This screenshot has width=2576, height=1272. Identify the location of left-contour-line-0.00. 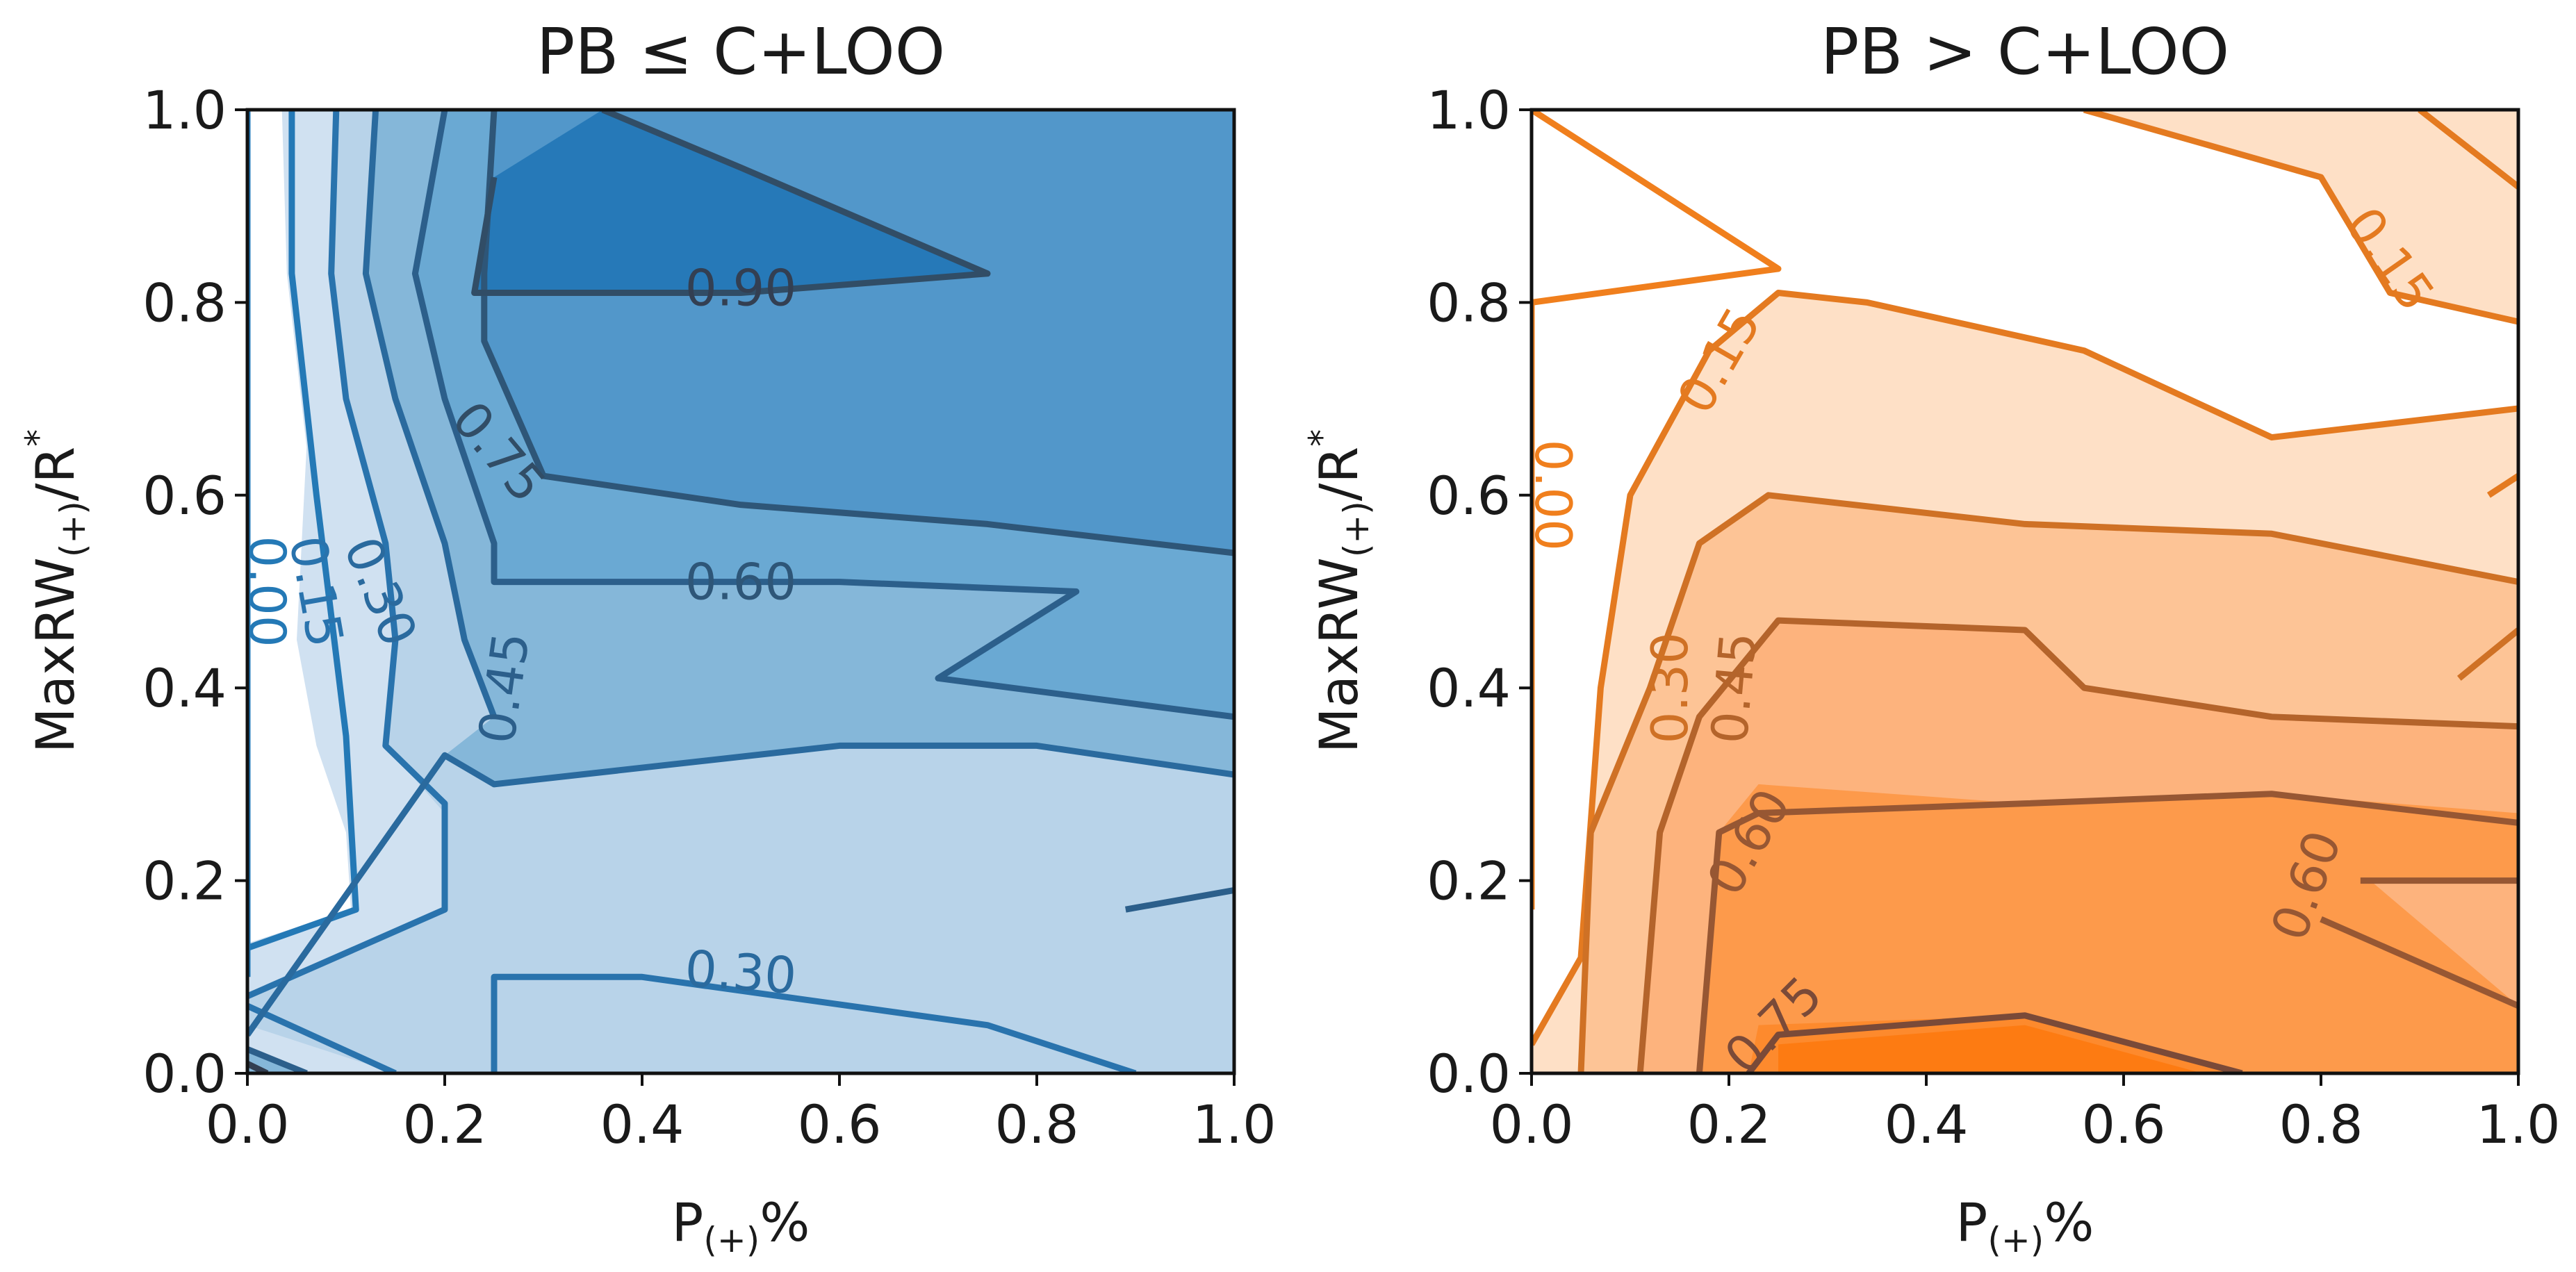
(303, 530).